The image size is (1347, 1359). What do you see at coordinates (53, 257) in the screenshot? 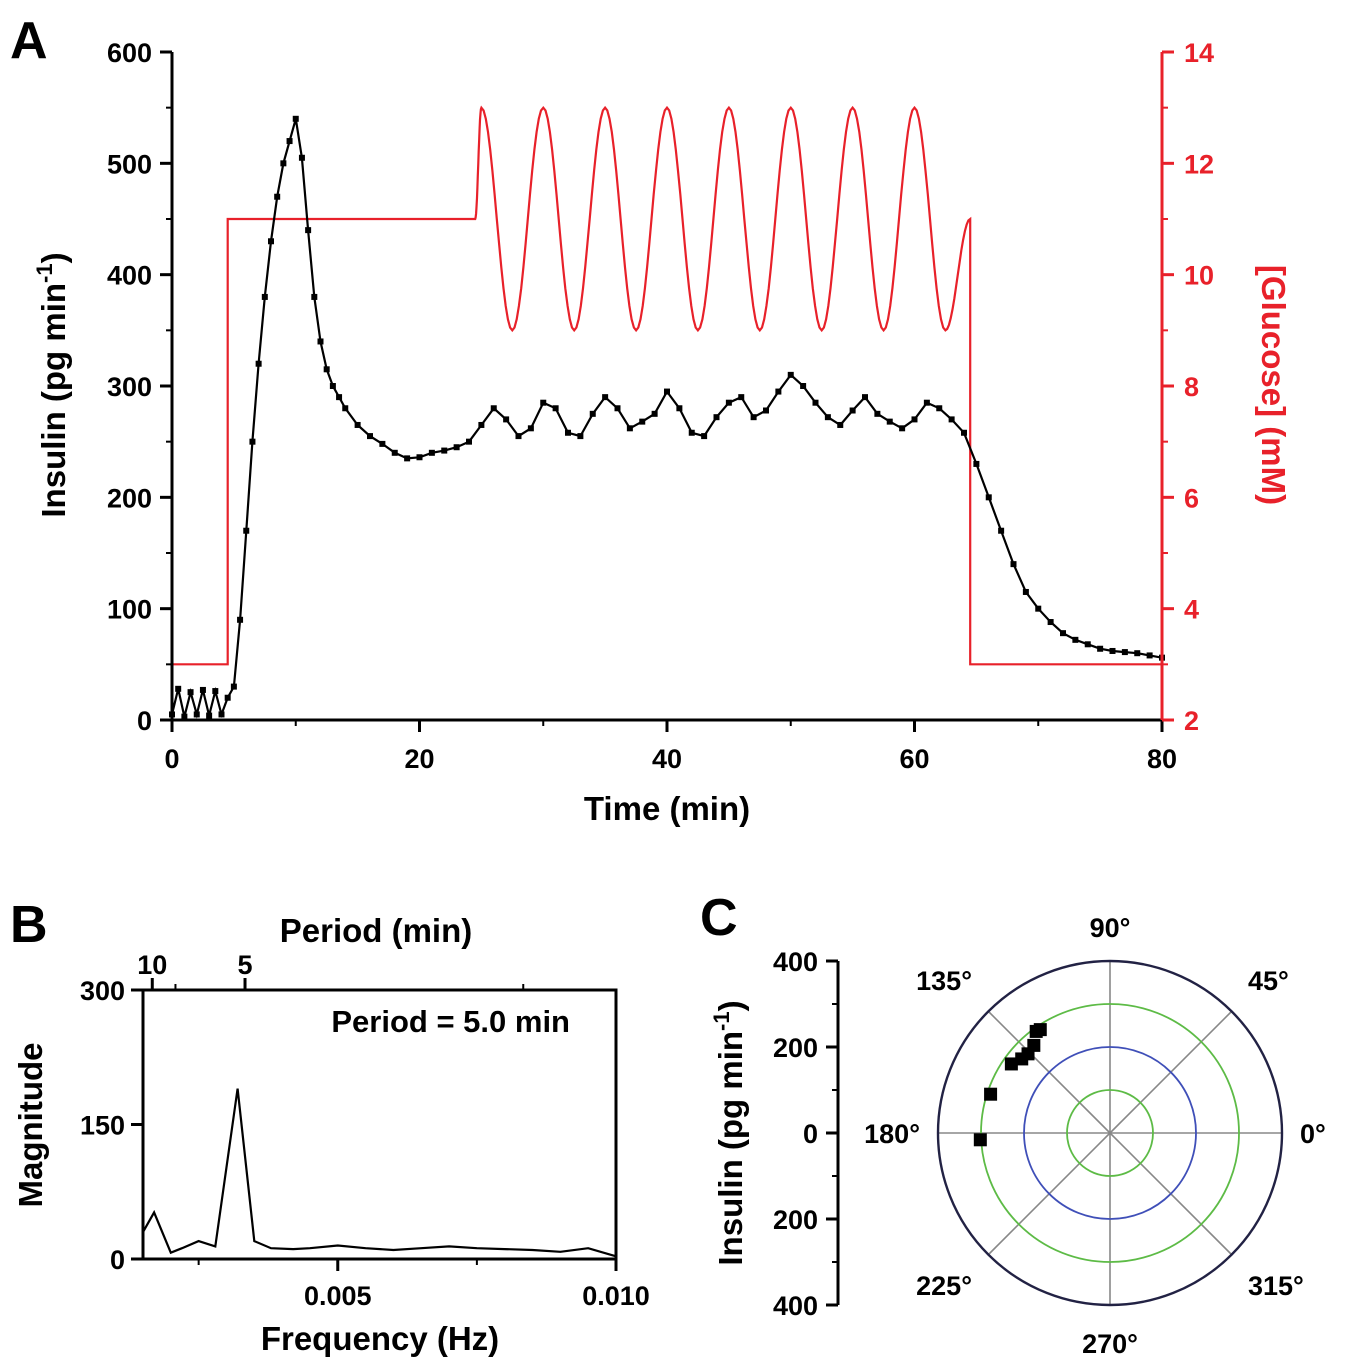
I see `panel-a-y-label-end: )` at bounding box center [53, 257].